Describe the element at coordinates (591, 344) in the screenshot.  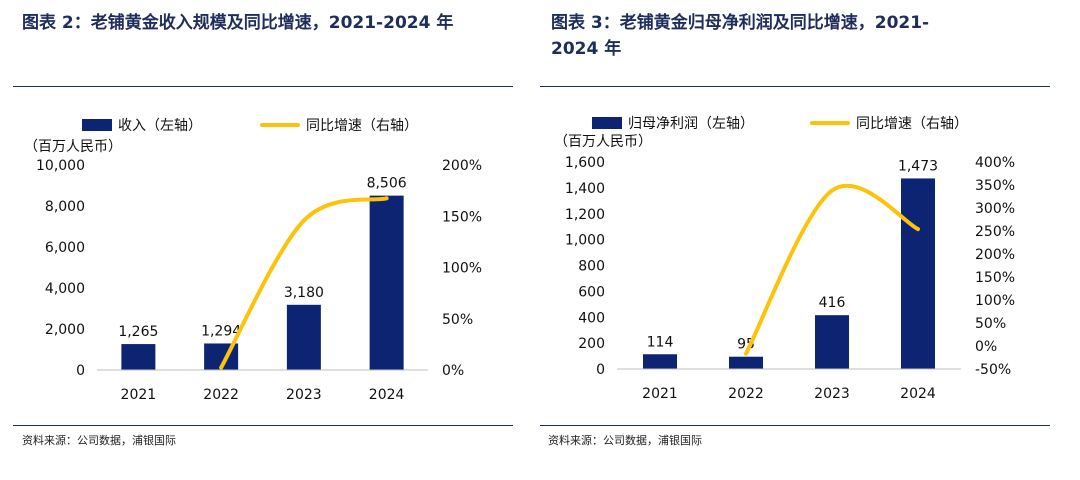
I see `y-left-tick-label: 200` at that location.